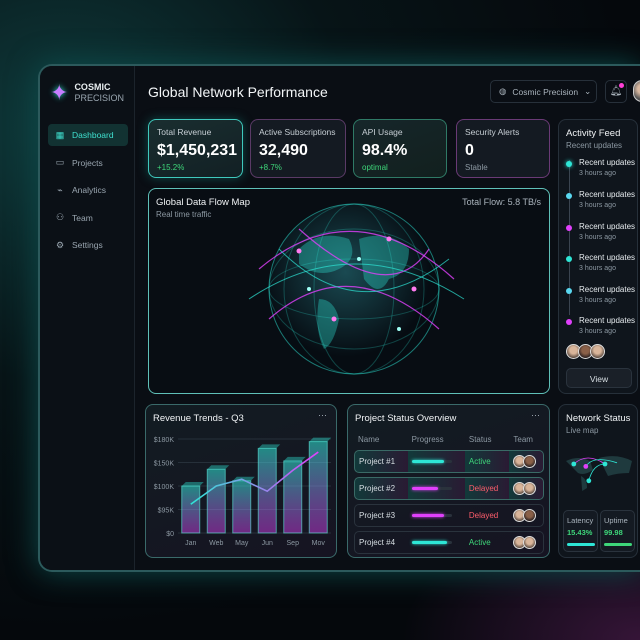  What do you see at coordinates (406, 418) in the screenshot?
I see `panel-title: Project Status Overview` at bounding box center [406, 418].